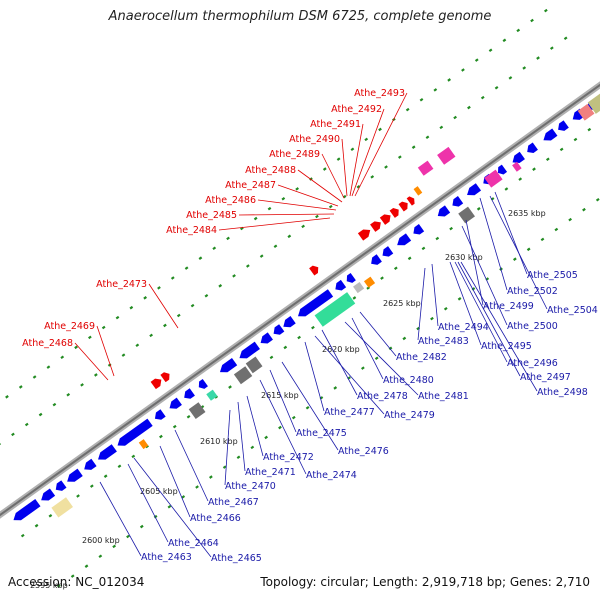 The height and width of the screenshot is (600, 600). I want to click on rna-feature, so click(418, 191).